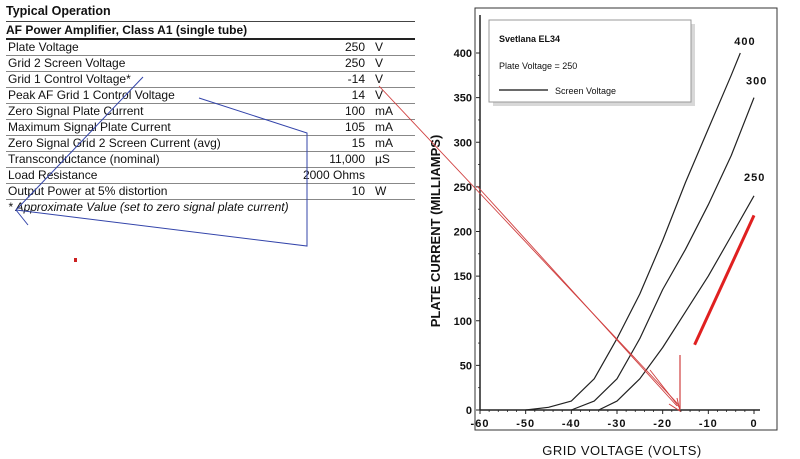  I want to click on highlight-line, so click(724, 280).